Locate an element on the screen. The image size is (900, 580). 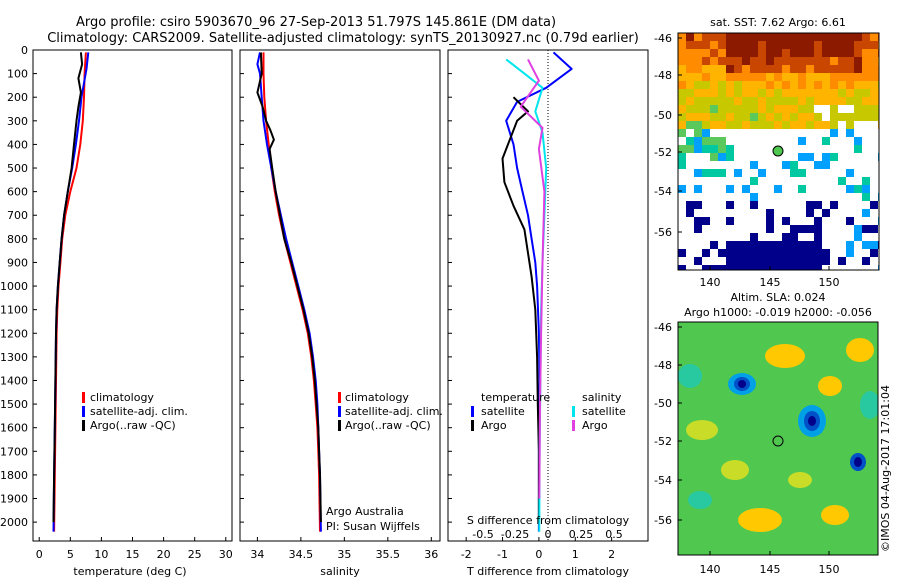
depth-tick-label: 700 is located at coordinates (17, 215).